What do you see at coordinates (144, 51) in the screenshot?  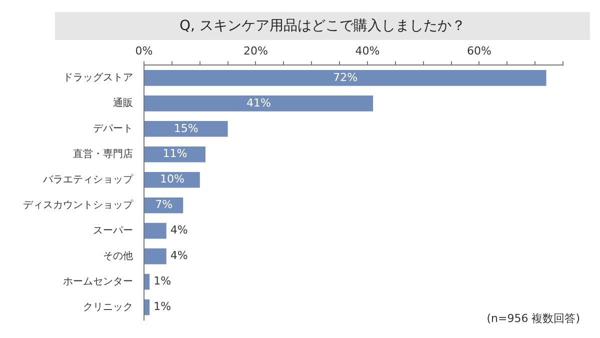 I see `x-tick-label: 0%` at bounding box center [144, 51].